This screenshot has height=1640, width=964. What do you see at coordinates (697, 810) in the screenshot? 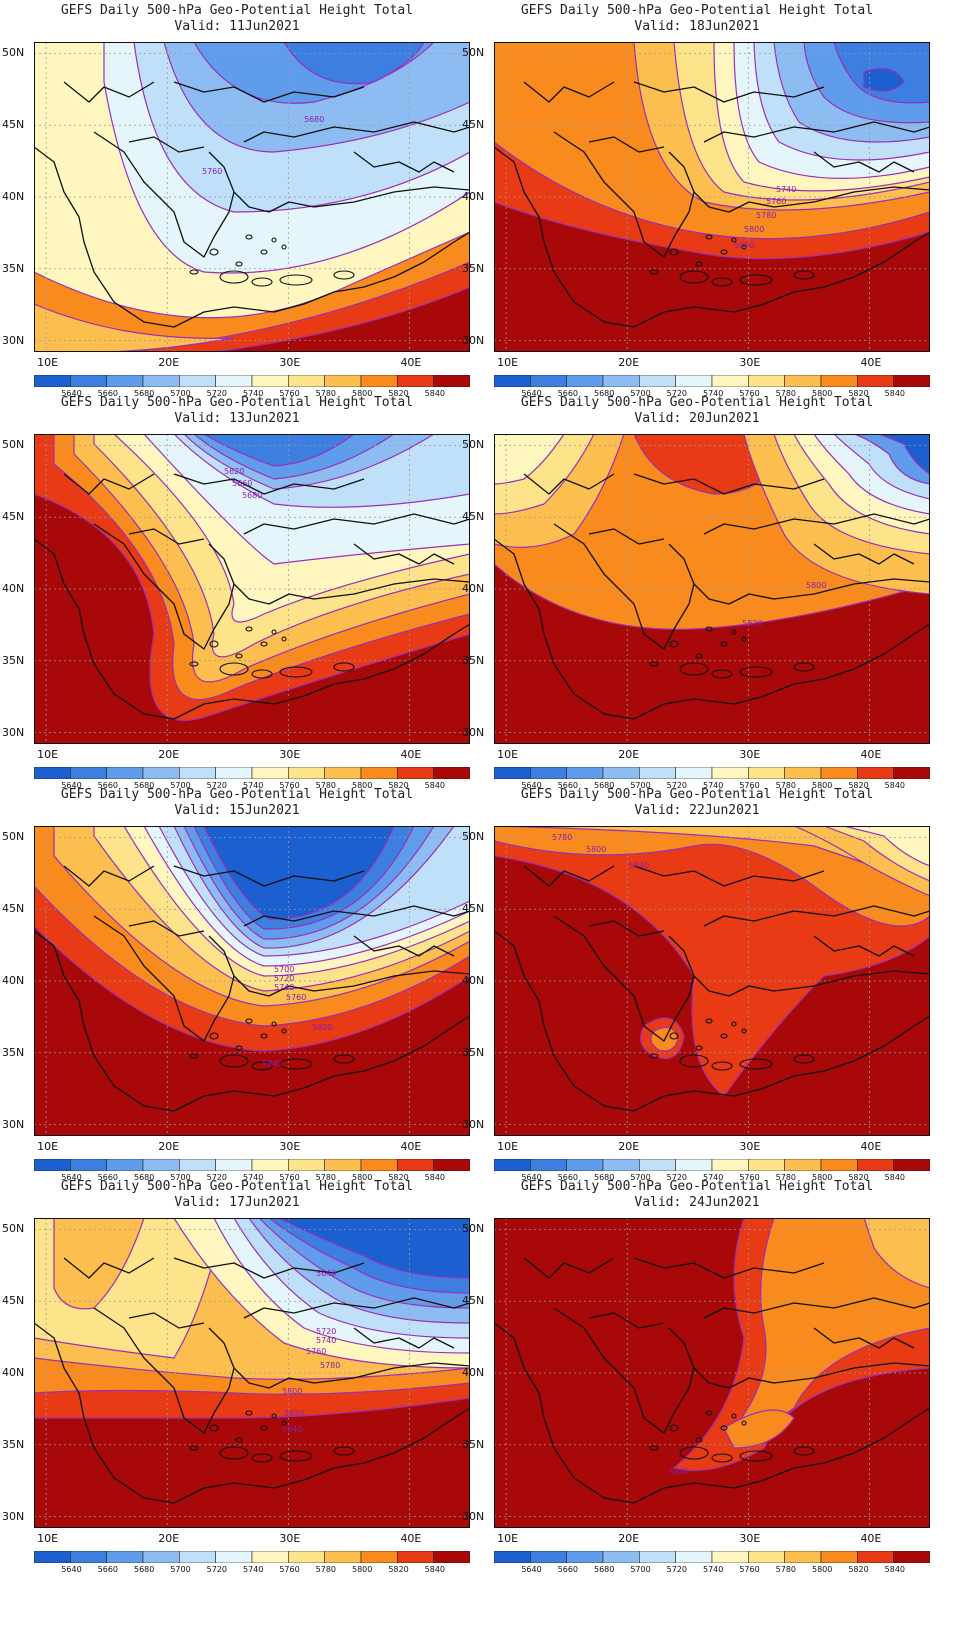
I see `valid-date: Valid: 22Jun2021` at bounding box center [697, 810].